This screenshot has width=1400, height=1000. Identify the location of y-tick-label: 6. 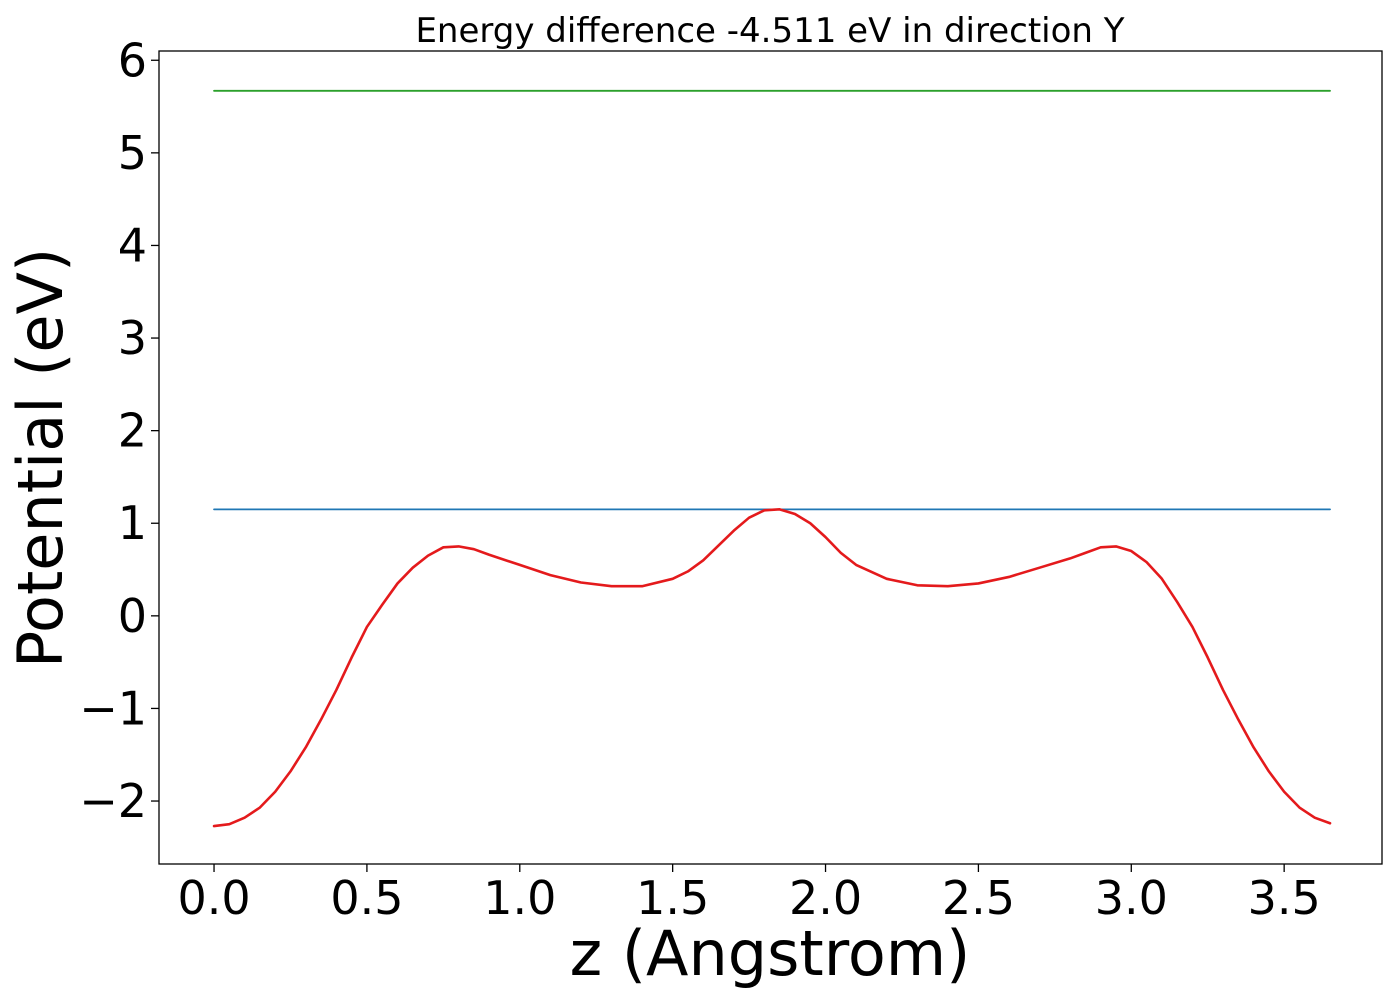
(132, 60).